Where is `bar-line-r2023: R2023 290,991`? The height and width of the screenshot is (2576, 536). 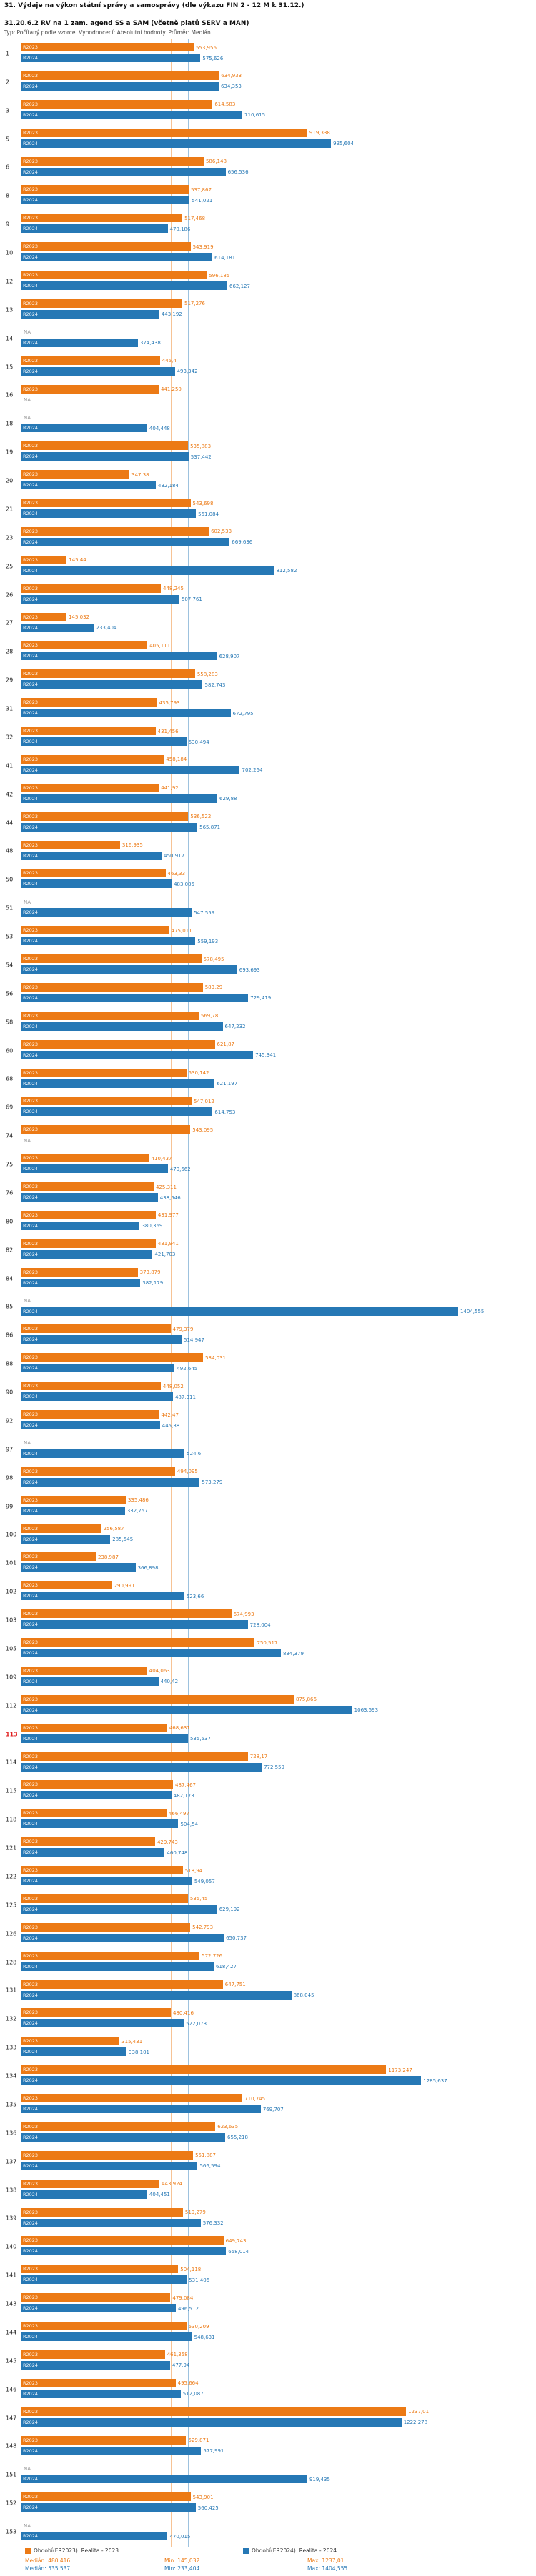
bar-line-r2023: R2023 290,991 is located at coordinates (278, 1585).